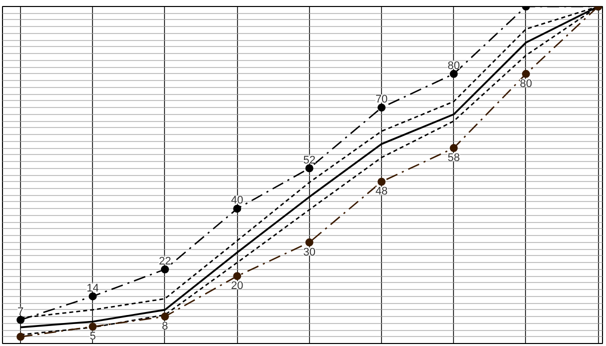 This screenshot has height=346, width=606. What do you see at coordinates (454, 158) in the screenshot?
I see `data-label: 58` at bounding box center [454, 158].